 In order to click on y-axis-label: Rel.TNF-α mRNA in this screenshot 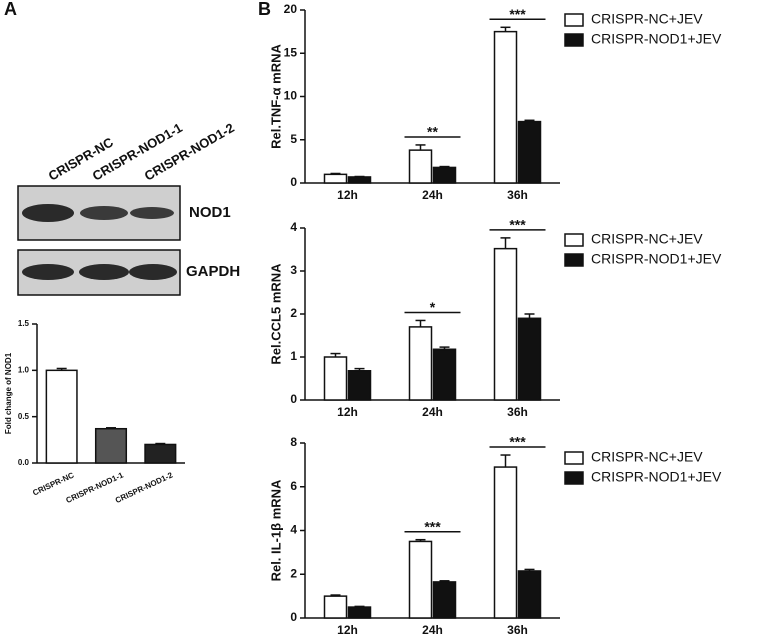, I will do `click(275, 96)`.